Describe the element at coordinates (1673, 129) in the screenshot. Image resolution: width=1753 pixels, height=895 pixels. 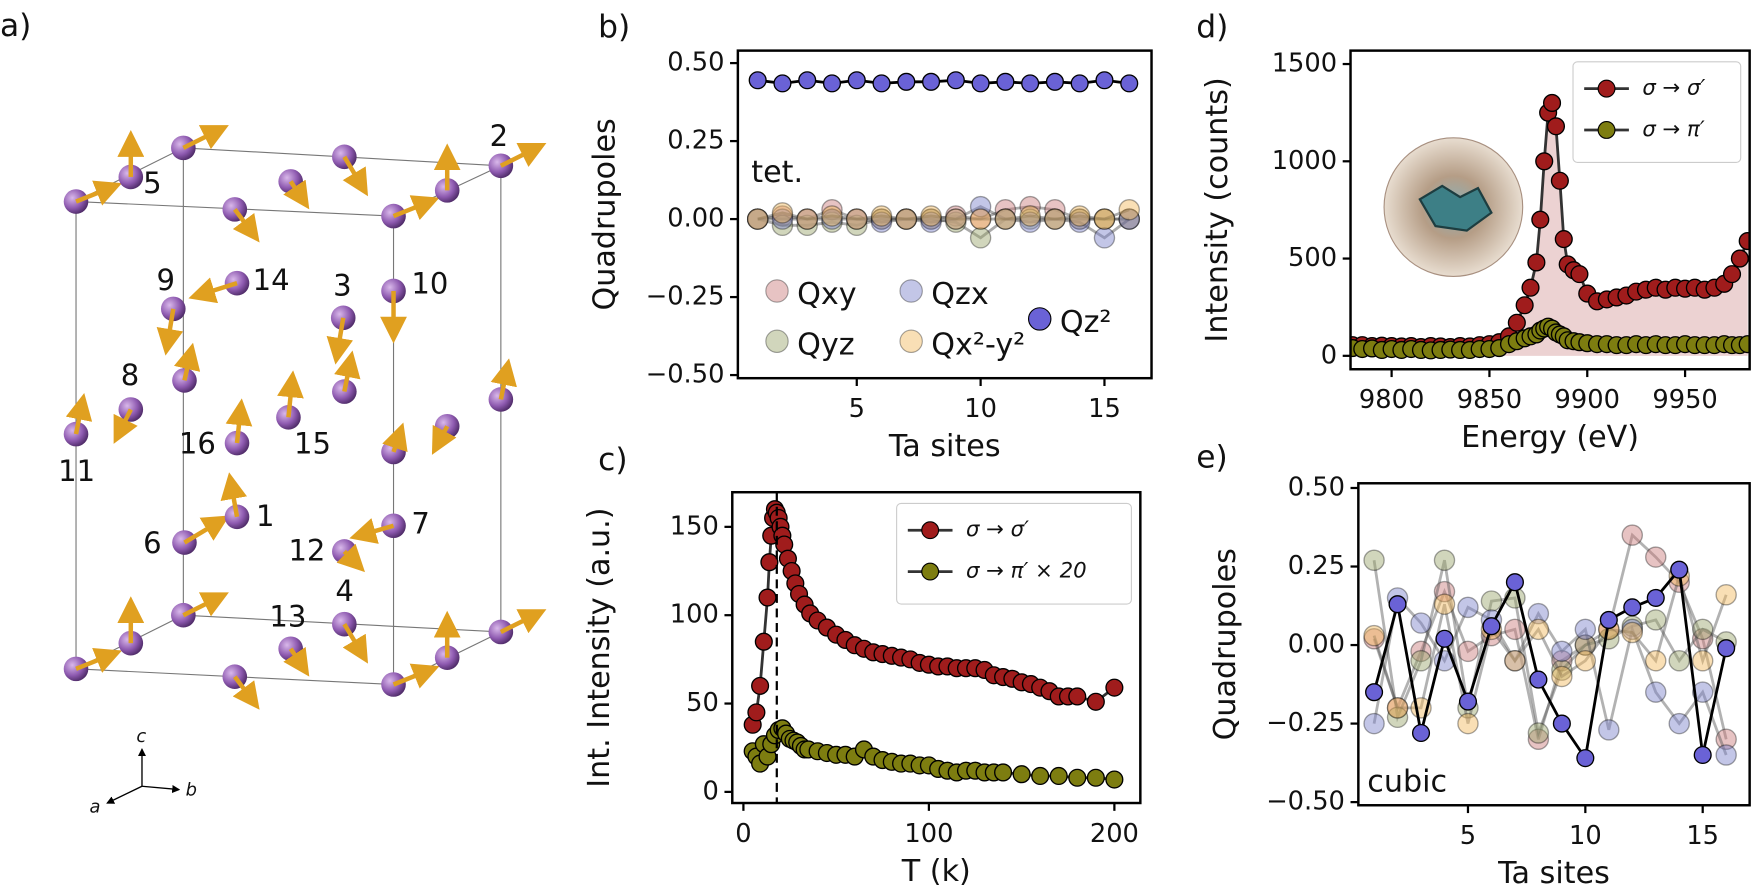
I see `legend-label: σ → π′` at that location.